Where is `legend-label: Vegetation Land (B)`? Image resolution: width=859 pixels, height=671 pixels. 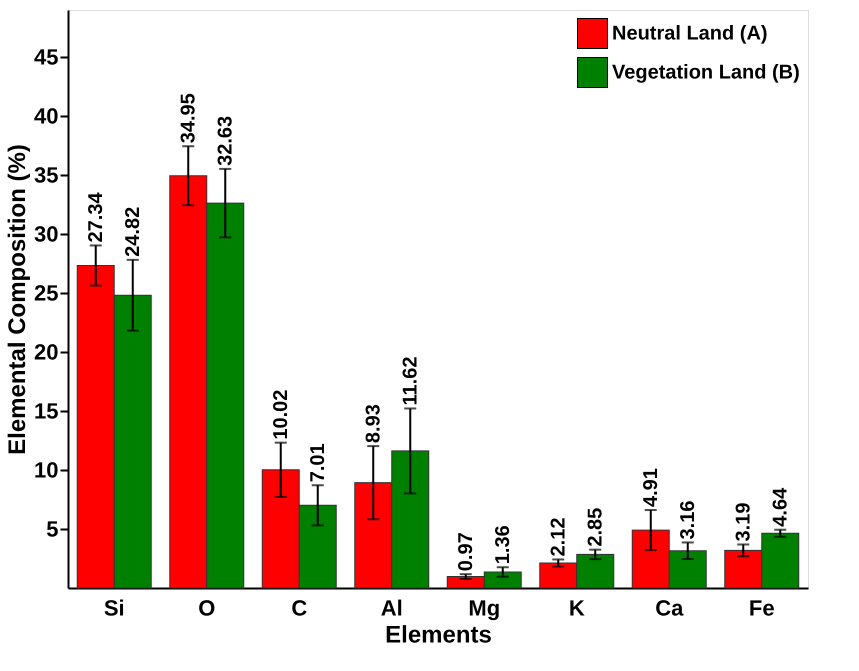 legend-label: Vegetation Land (B) is located at coordinates (706, 73).